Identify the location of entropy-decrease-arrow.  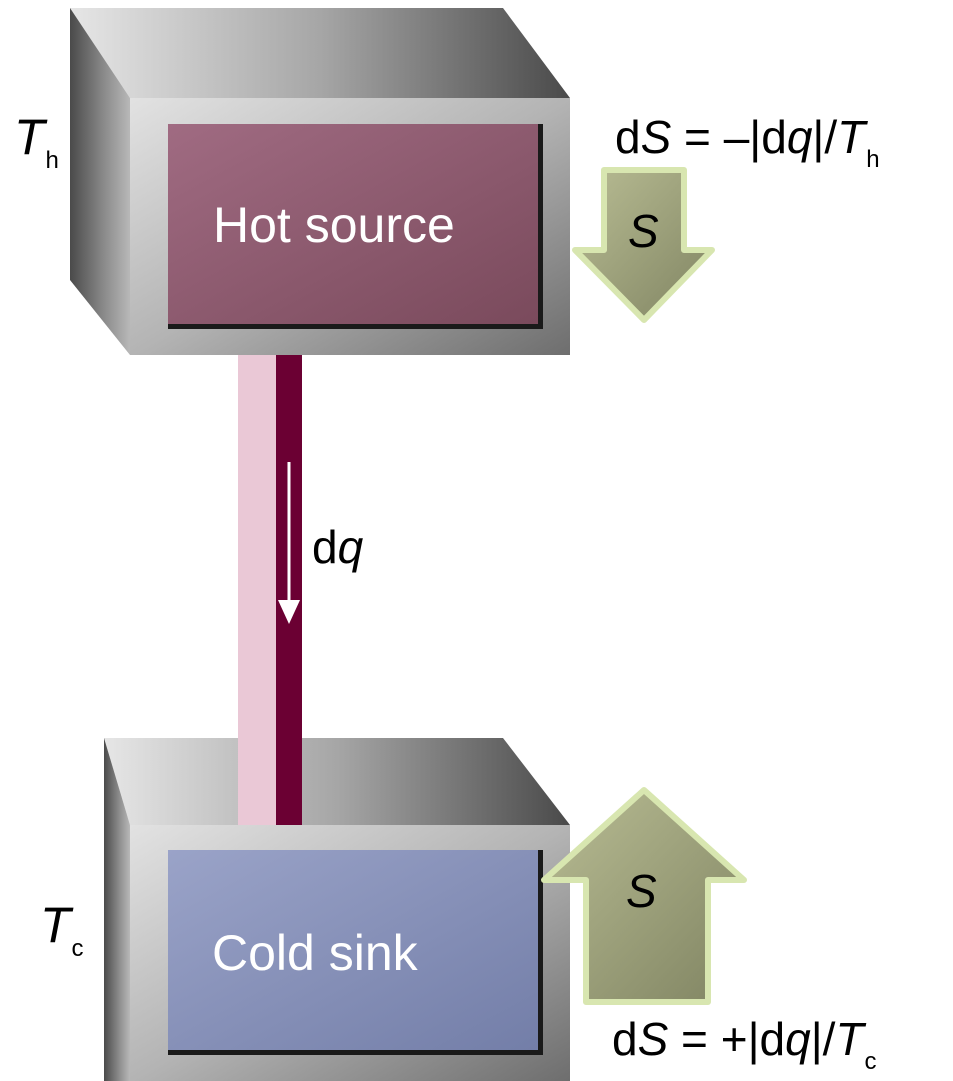
(643, 245).